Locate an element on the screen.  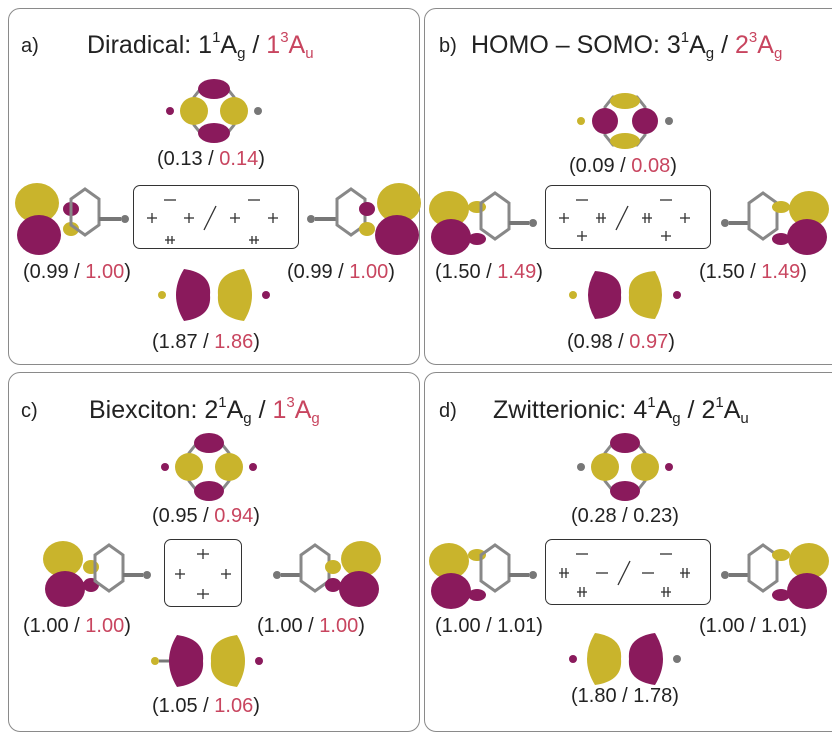
panel-letter: c) is located at coordinates (29, 411).